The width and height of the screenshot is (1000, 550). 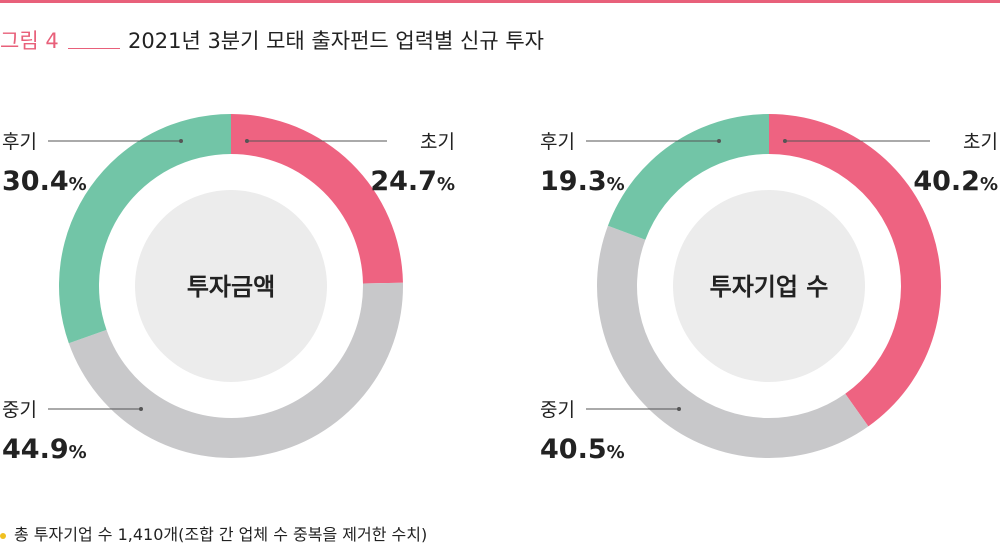 What do you see at coordinates (44, 449) in the screenshot?
I see `chart1-value-middle: 44.9%` at bounding box center [44, 449].